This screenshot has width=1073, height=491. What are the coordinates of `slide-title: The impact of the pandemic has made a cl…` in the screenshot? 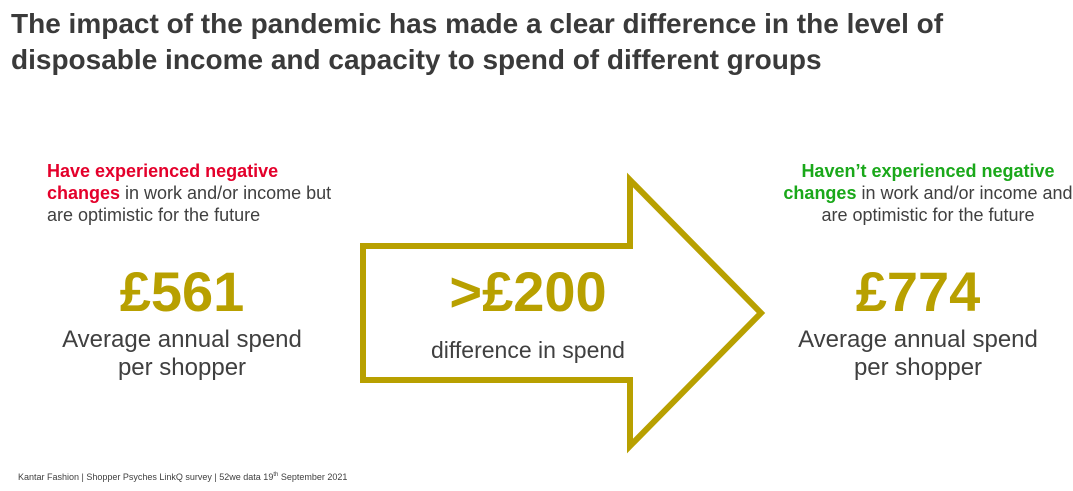 It's located at (477, 41).